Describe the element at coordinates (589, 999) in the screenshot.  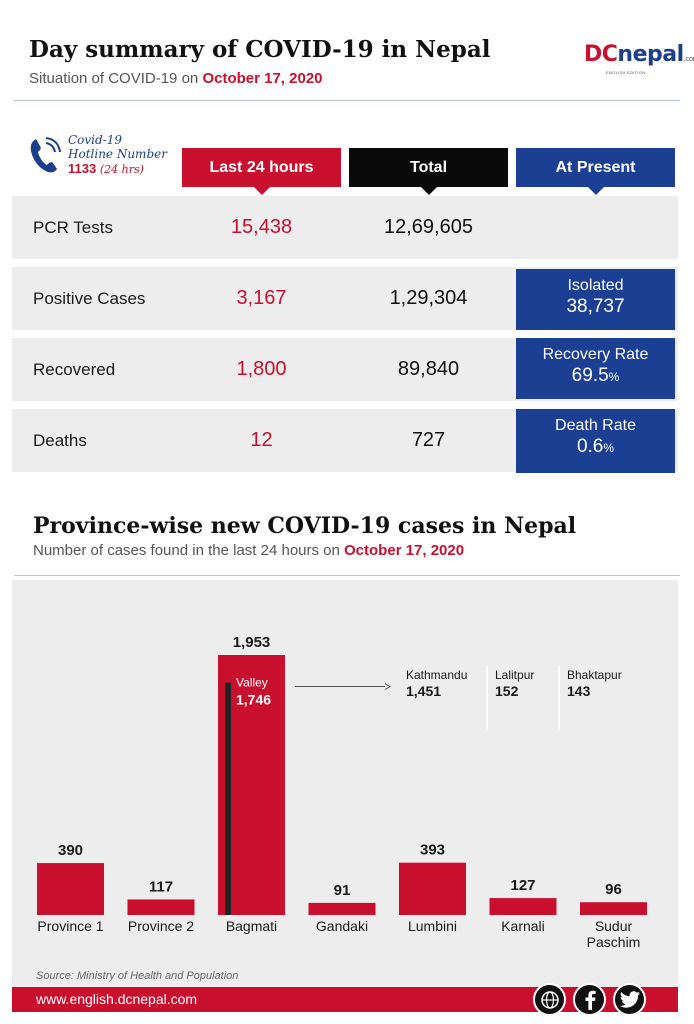
I see `facebook-icon` at that location.